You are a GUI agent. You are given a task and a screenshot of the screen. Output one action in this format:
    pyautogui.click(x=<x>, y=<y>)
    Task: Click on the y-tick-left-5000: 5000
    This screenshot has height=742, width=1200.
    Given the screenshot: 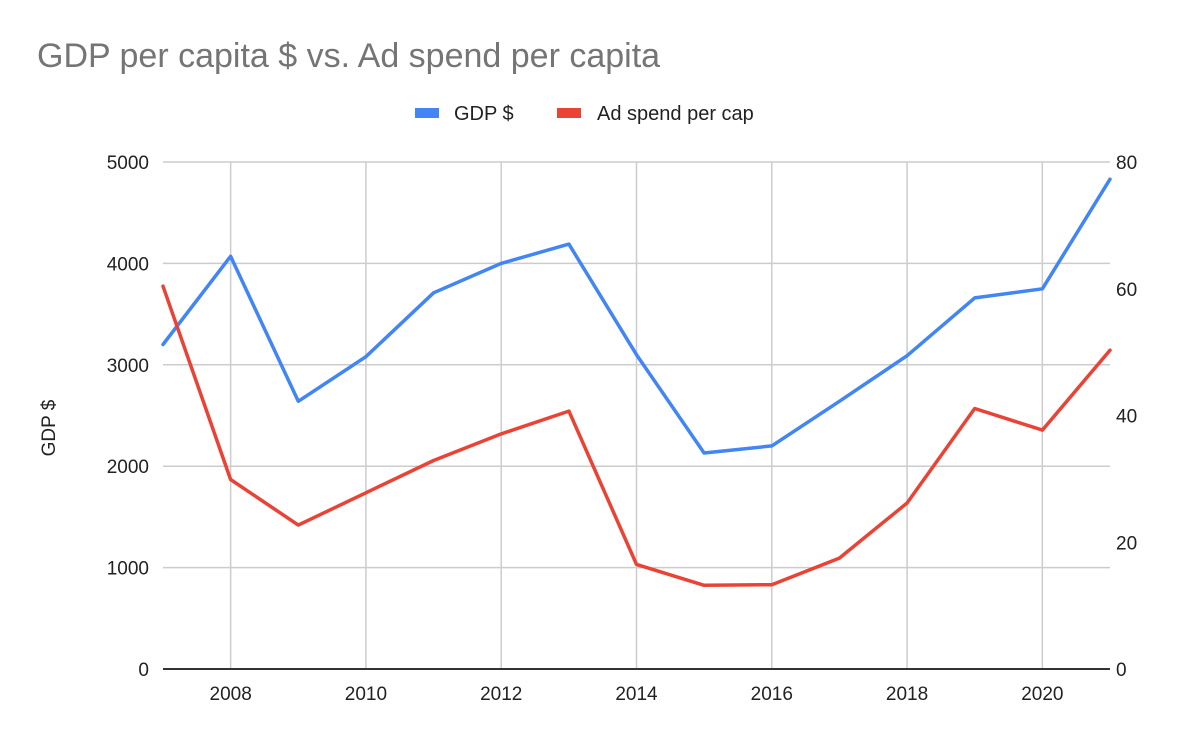 What is the action you would take?
    pyautogui.click(x=128, y=163)
    